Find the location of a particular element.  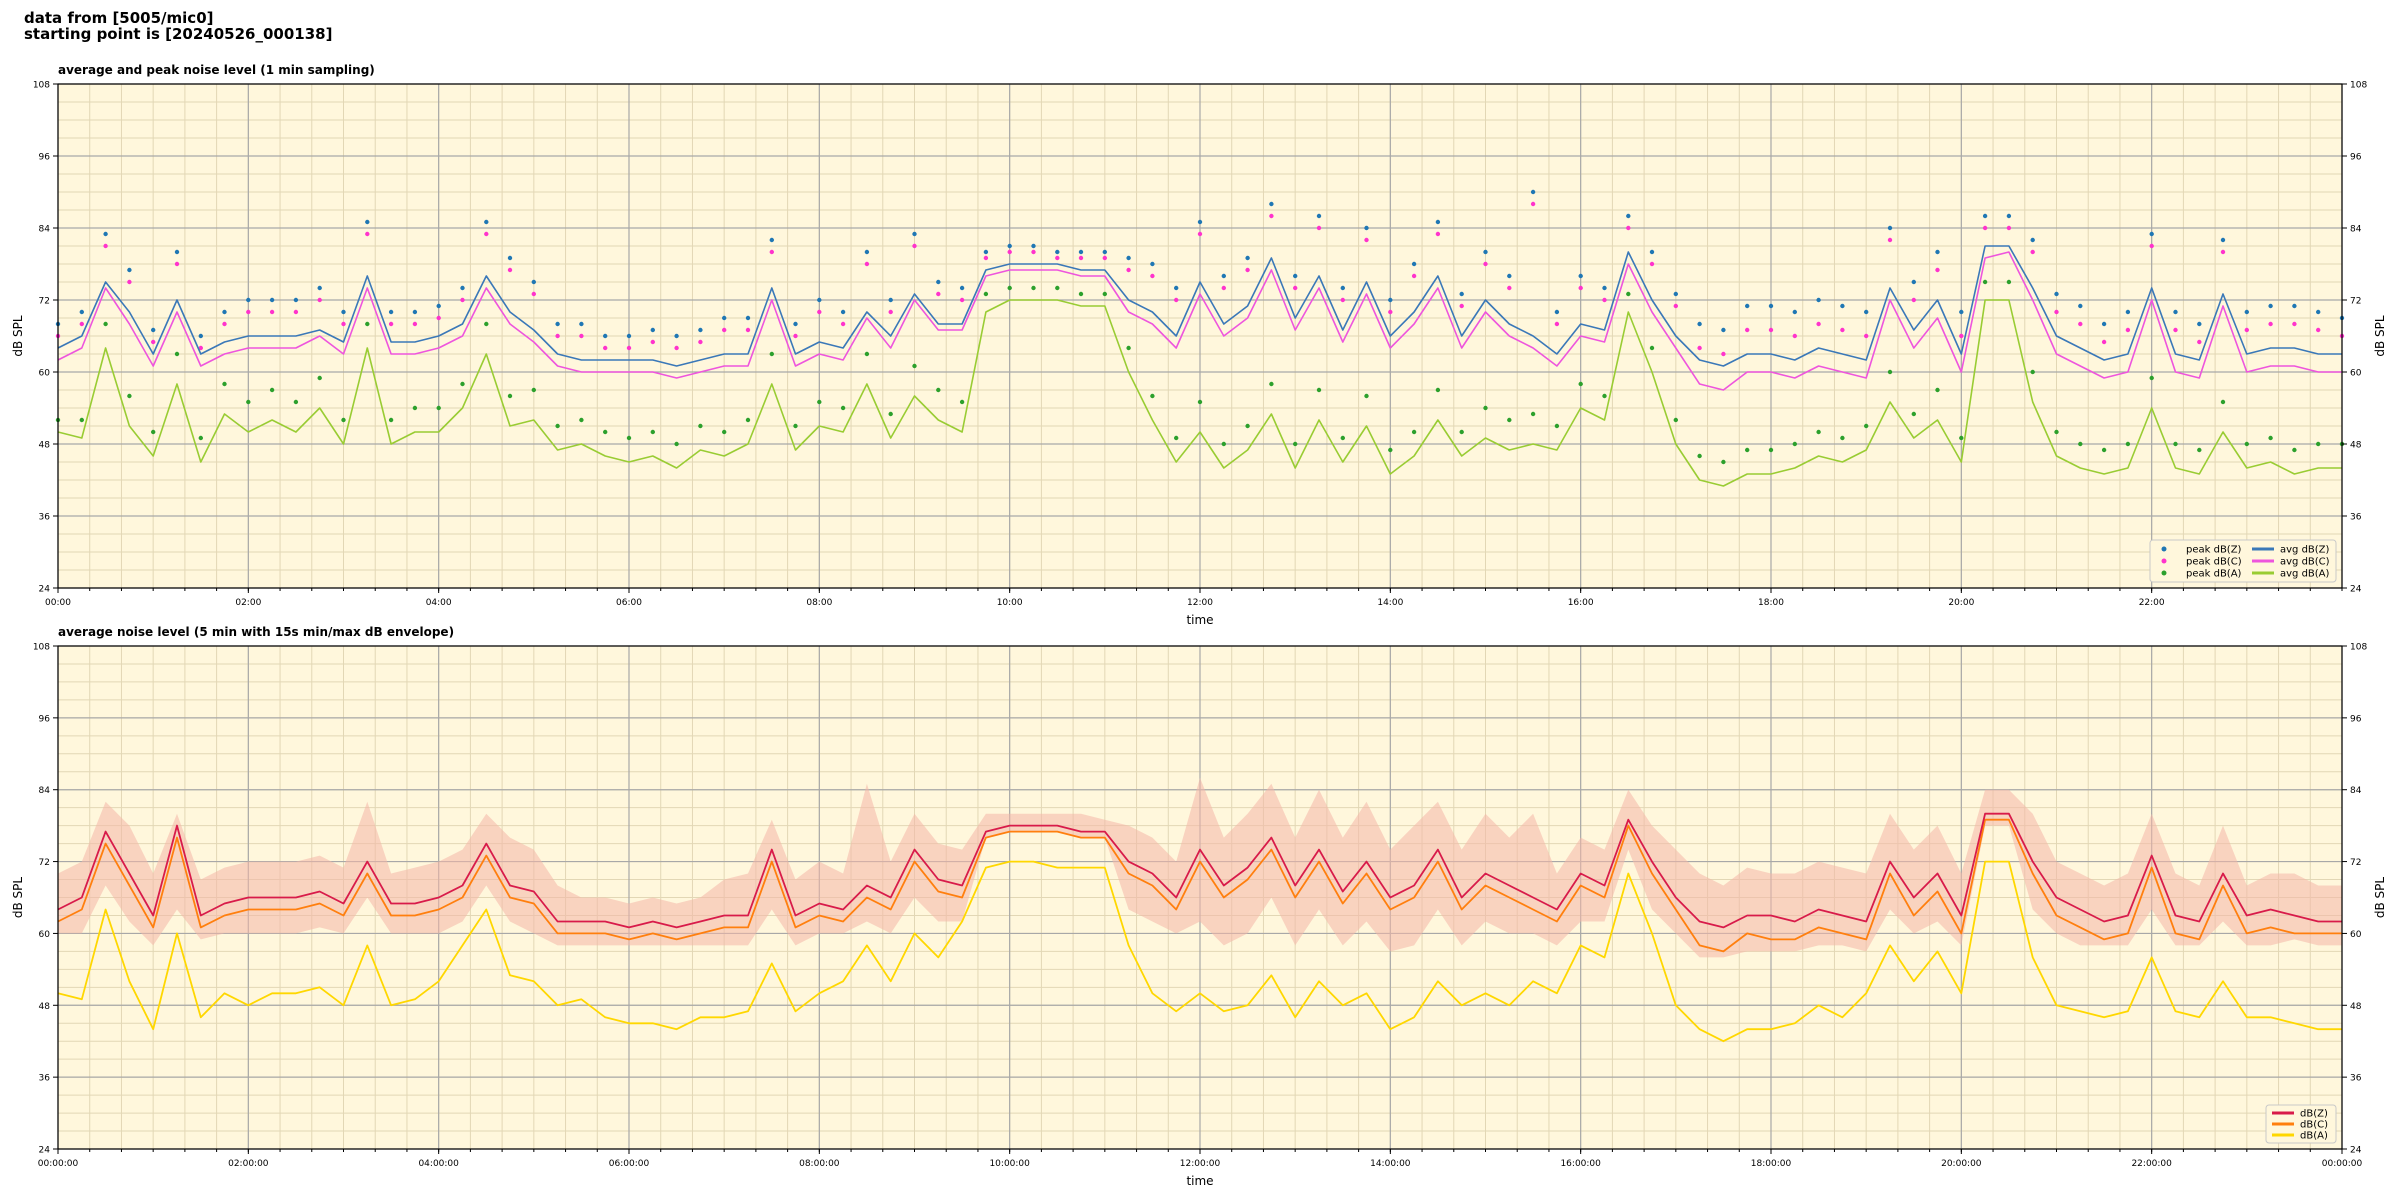

y-tick-label-right: 48 is located at coordinates (2356, 1007).